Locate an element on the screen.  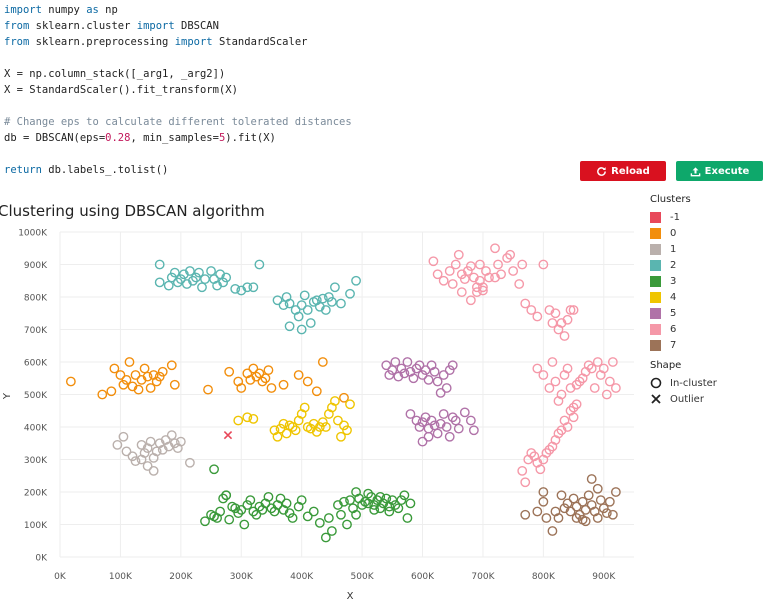
legend-shape-outlier: Outlier is located at coordinates (683, 399).